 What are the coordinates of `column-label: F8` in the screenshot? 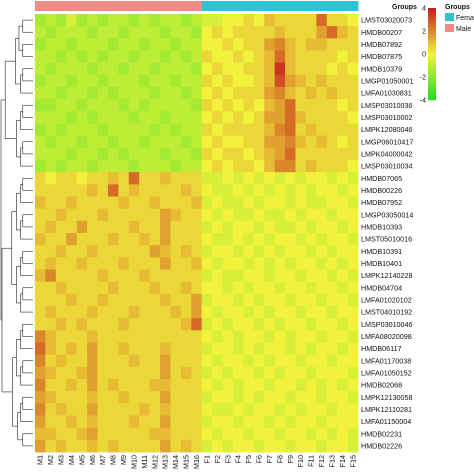 It's located at (279, 459).